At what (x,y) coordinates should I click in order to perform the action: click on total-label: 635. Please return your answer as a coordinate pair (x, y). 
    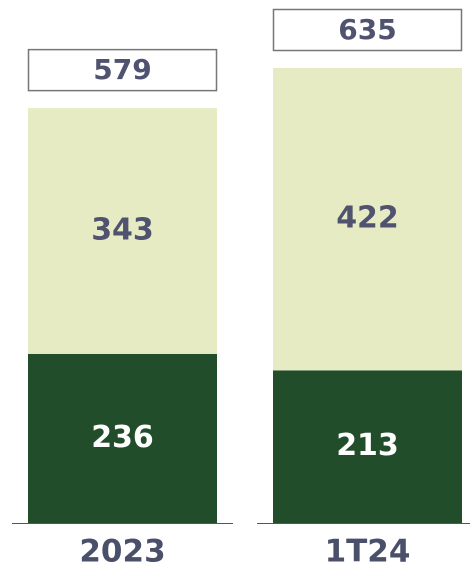
    Looking at the image, I should click on (367, 29).